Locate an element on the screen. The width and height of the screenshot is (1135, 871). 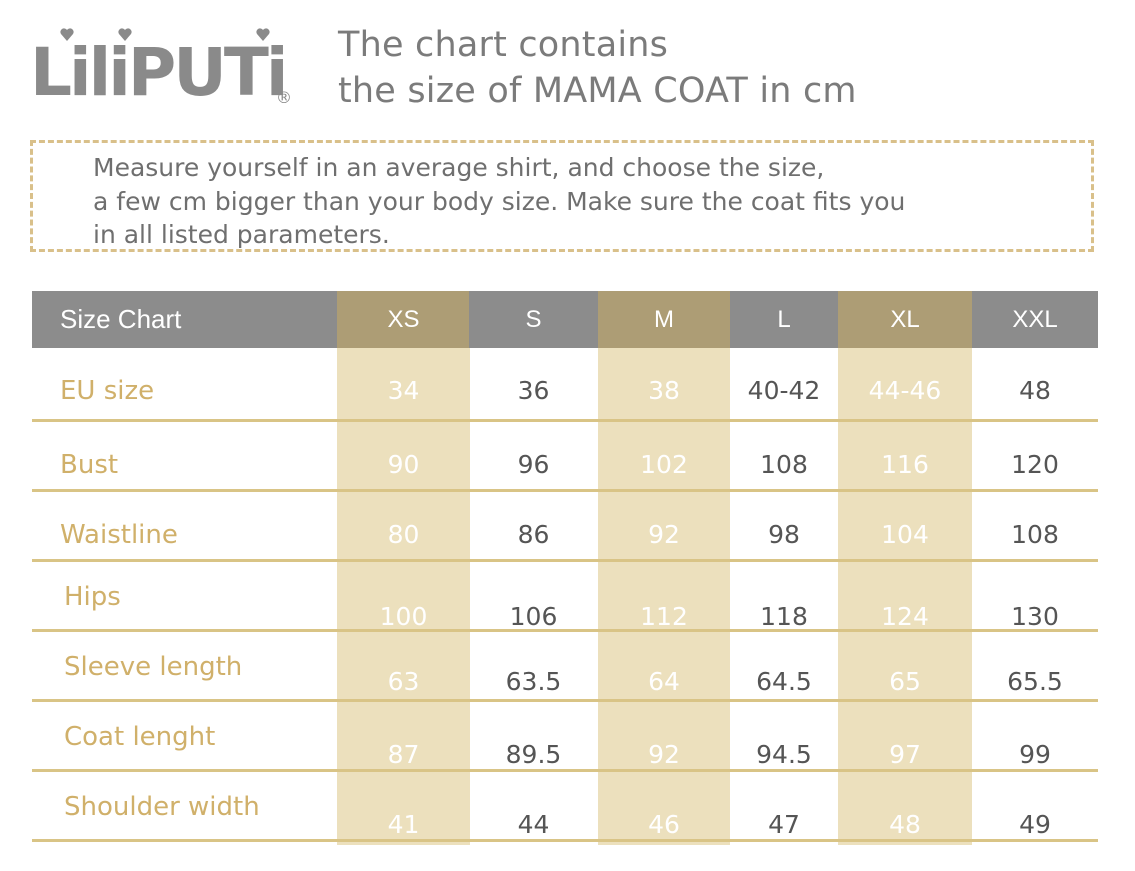
table-cell: 44 is located at coordinates (533, 824).